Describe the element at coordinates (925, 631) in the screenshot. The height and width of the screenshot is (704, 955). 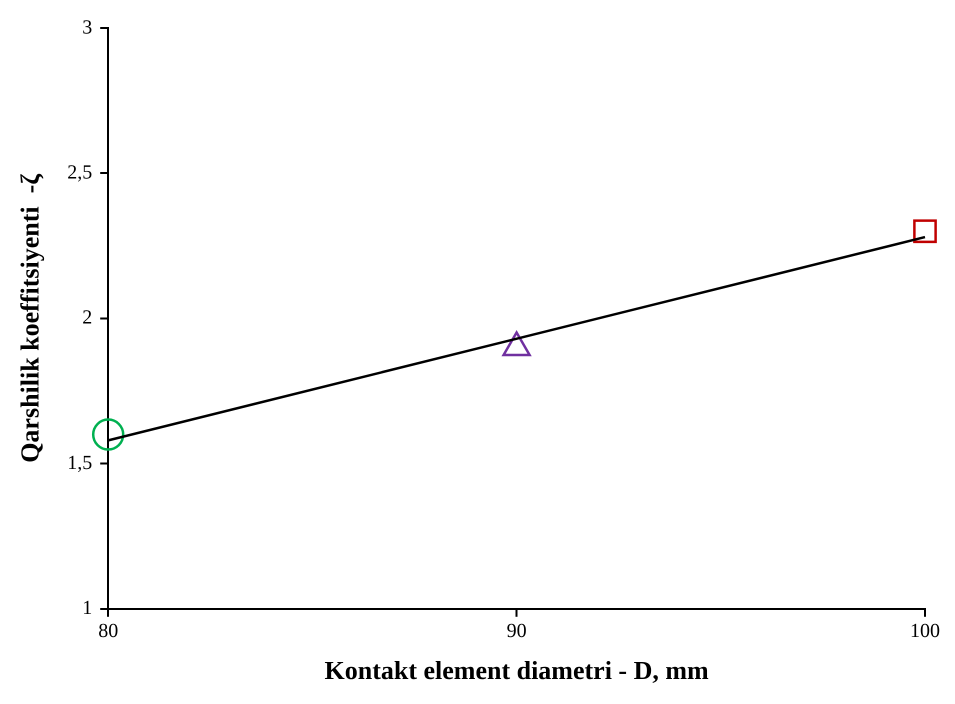
I see `x-tick-label: 100` at that location.